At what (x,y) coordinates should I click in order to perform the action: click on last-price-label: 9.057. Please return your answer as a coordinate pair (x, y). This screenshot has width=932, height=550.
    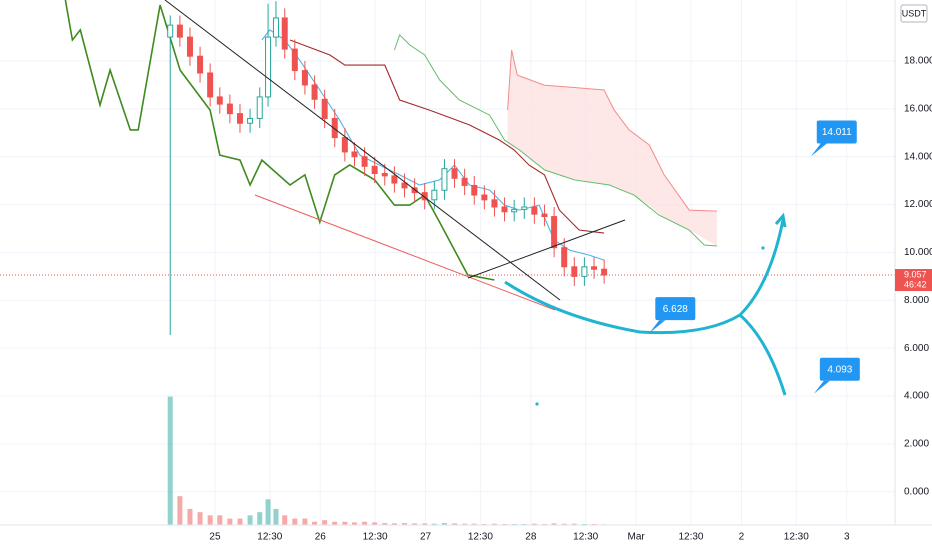
    Looking at the image, I should click on (915, 274).